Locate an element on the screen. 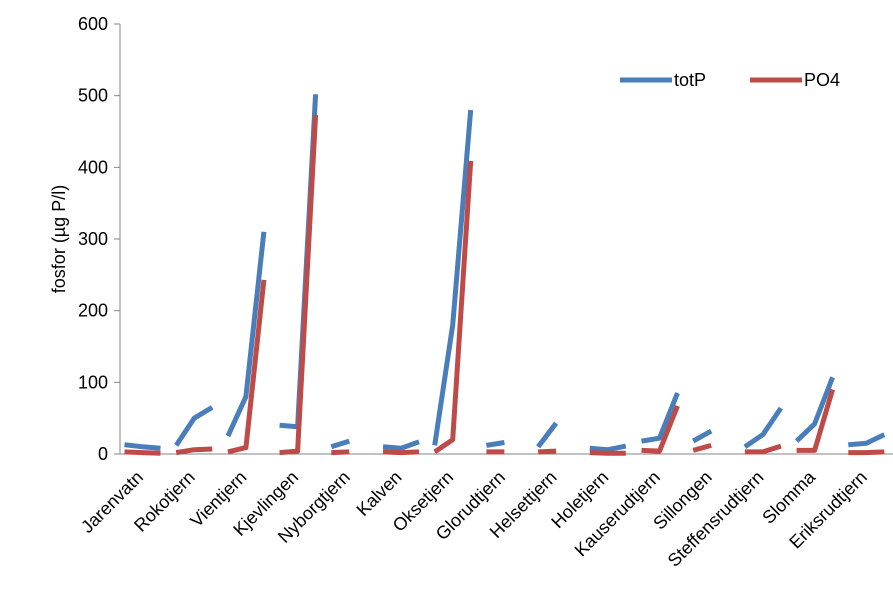 The height and width of the screenshot is (608, 893). x-tick-label: Steffensrudtjern is located at coordinates (716, 519).